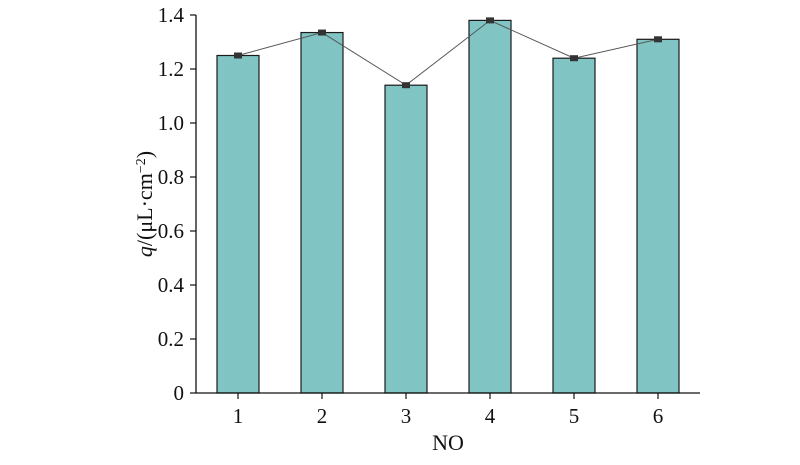  Describe the element at coordinates (171, 339) in the screenshot. I see `y-tick-label: 0.2` at that location.